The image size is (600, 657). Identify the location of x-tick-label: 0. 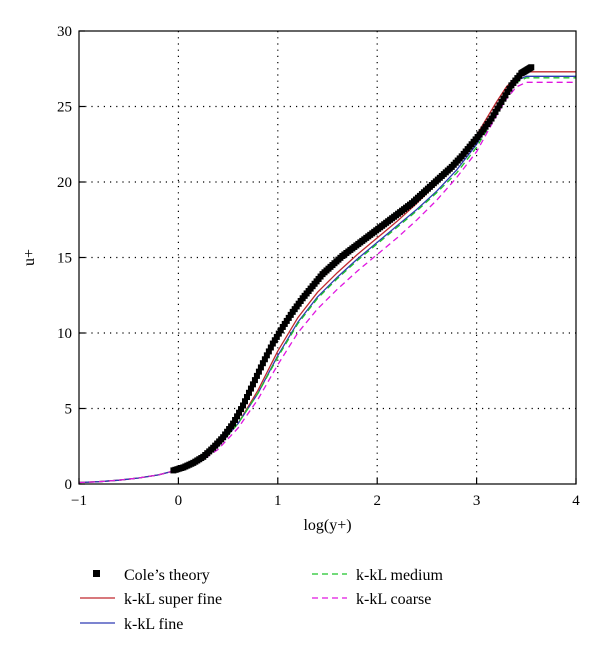
(179, 501).